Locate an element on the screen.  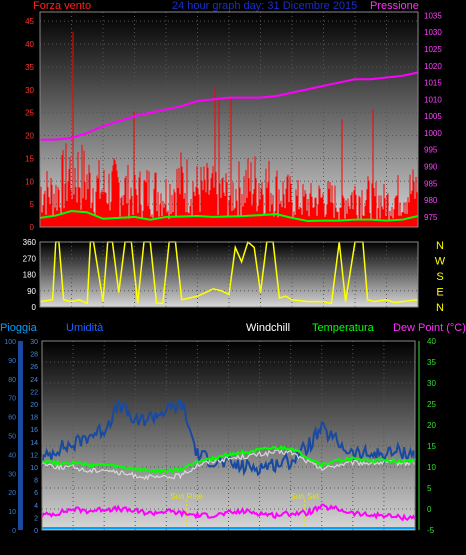
humidity-axis-tick: 30 is located at coordinates (34, 342).